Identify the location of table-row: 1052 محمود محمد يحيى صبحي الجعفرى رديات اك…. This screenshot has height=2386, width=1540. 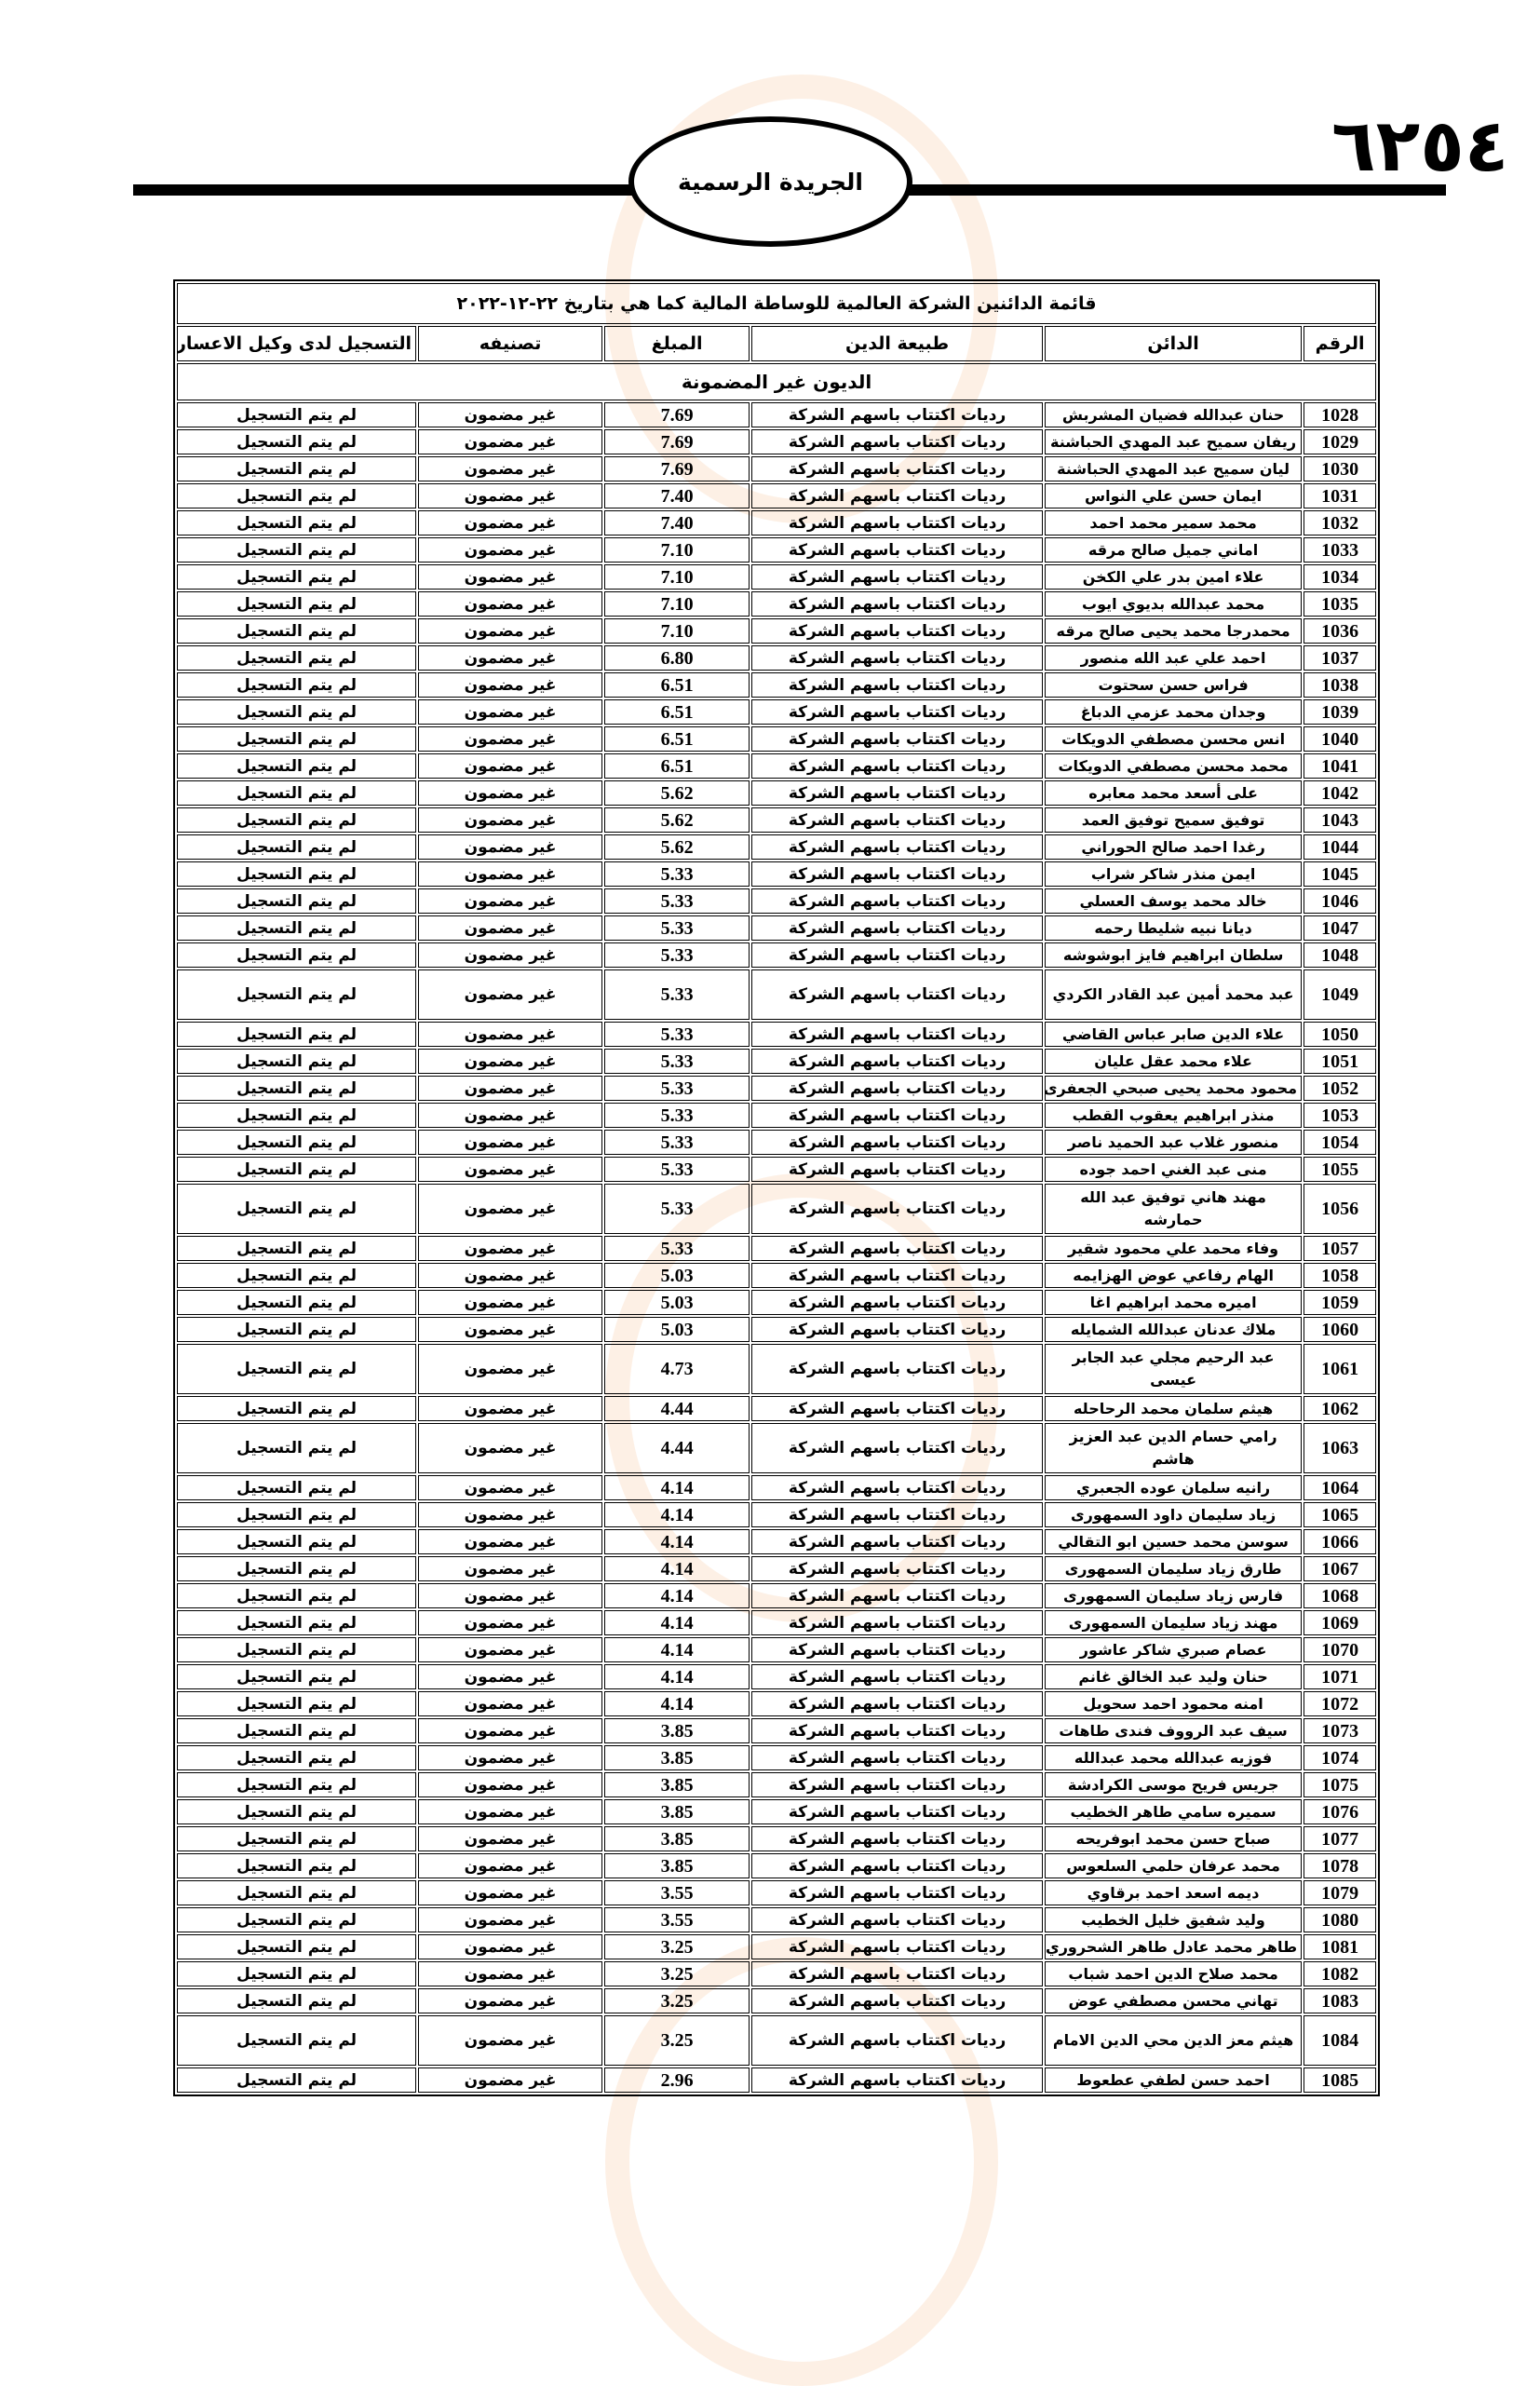
(777, 1088).